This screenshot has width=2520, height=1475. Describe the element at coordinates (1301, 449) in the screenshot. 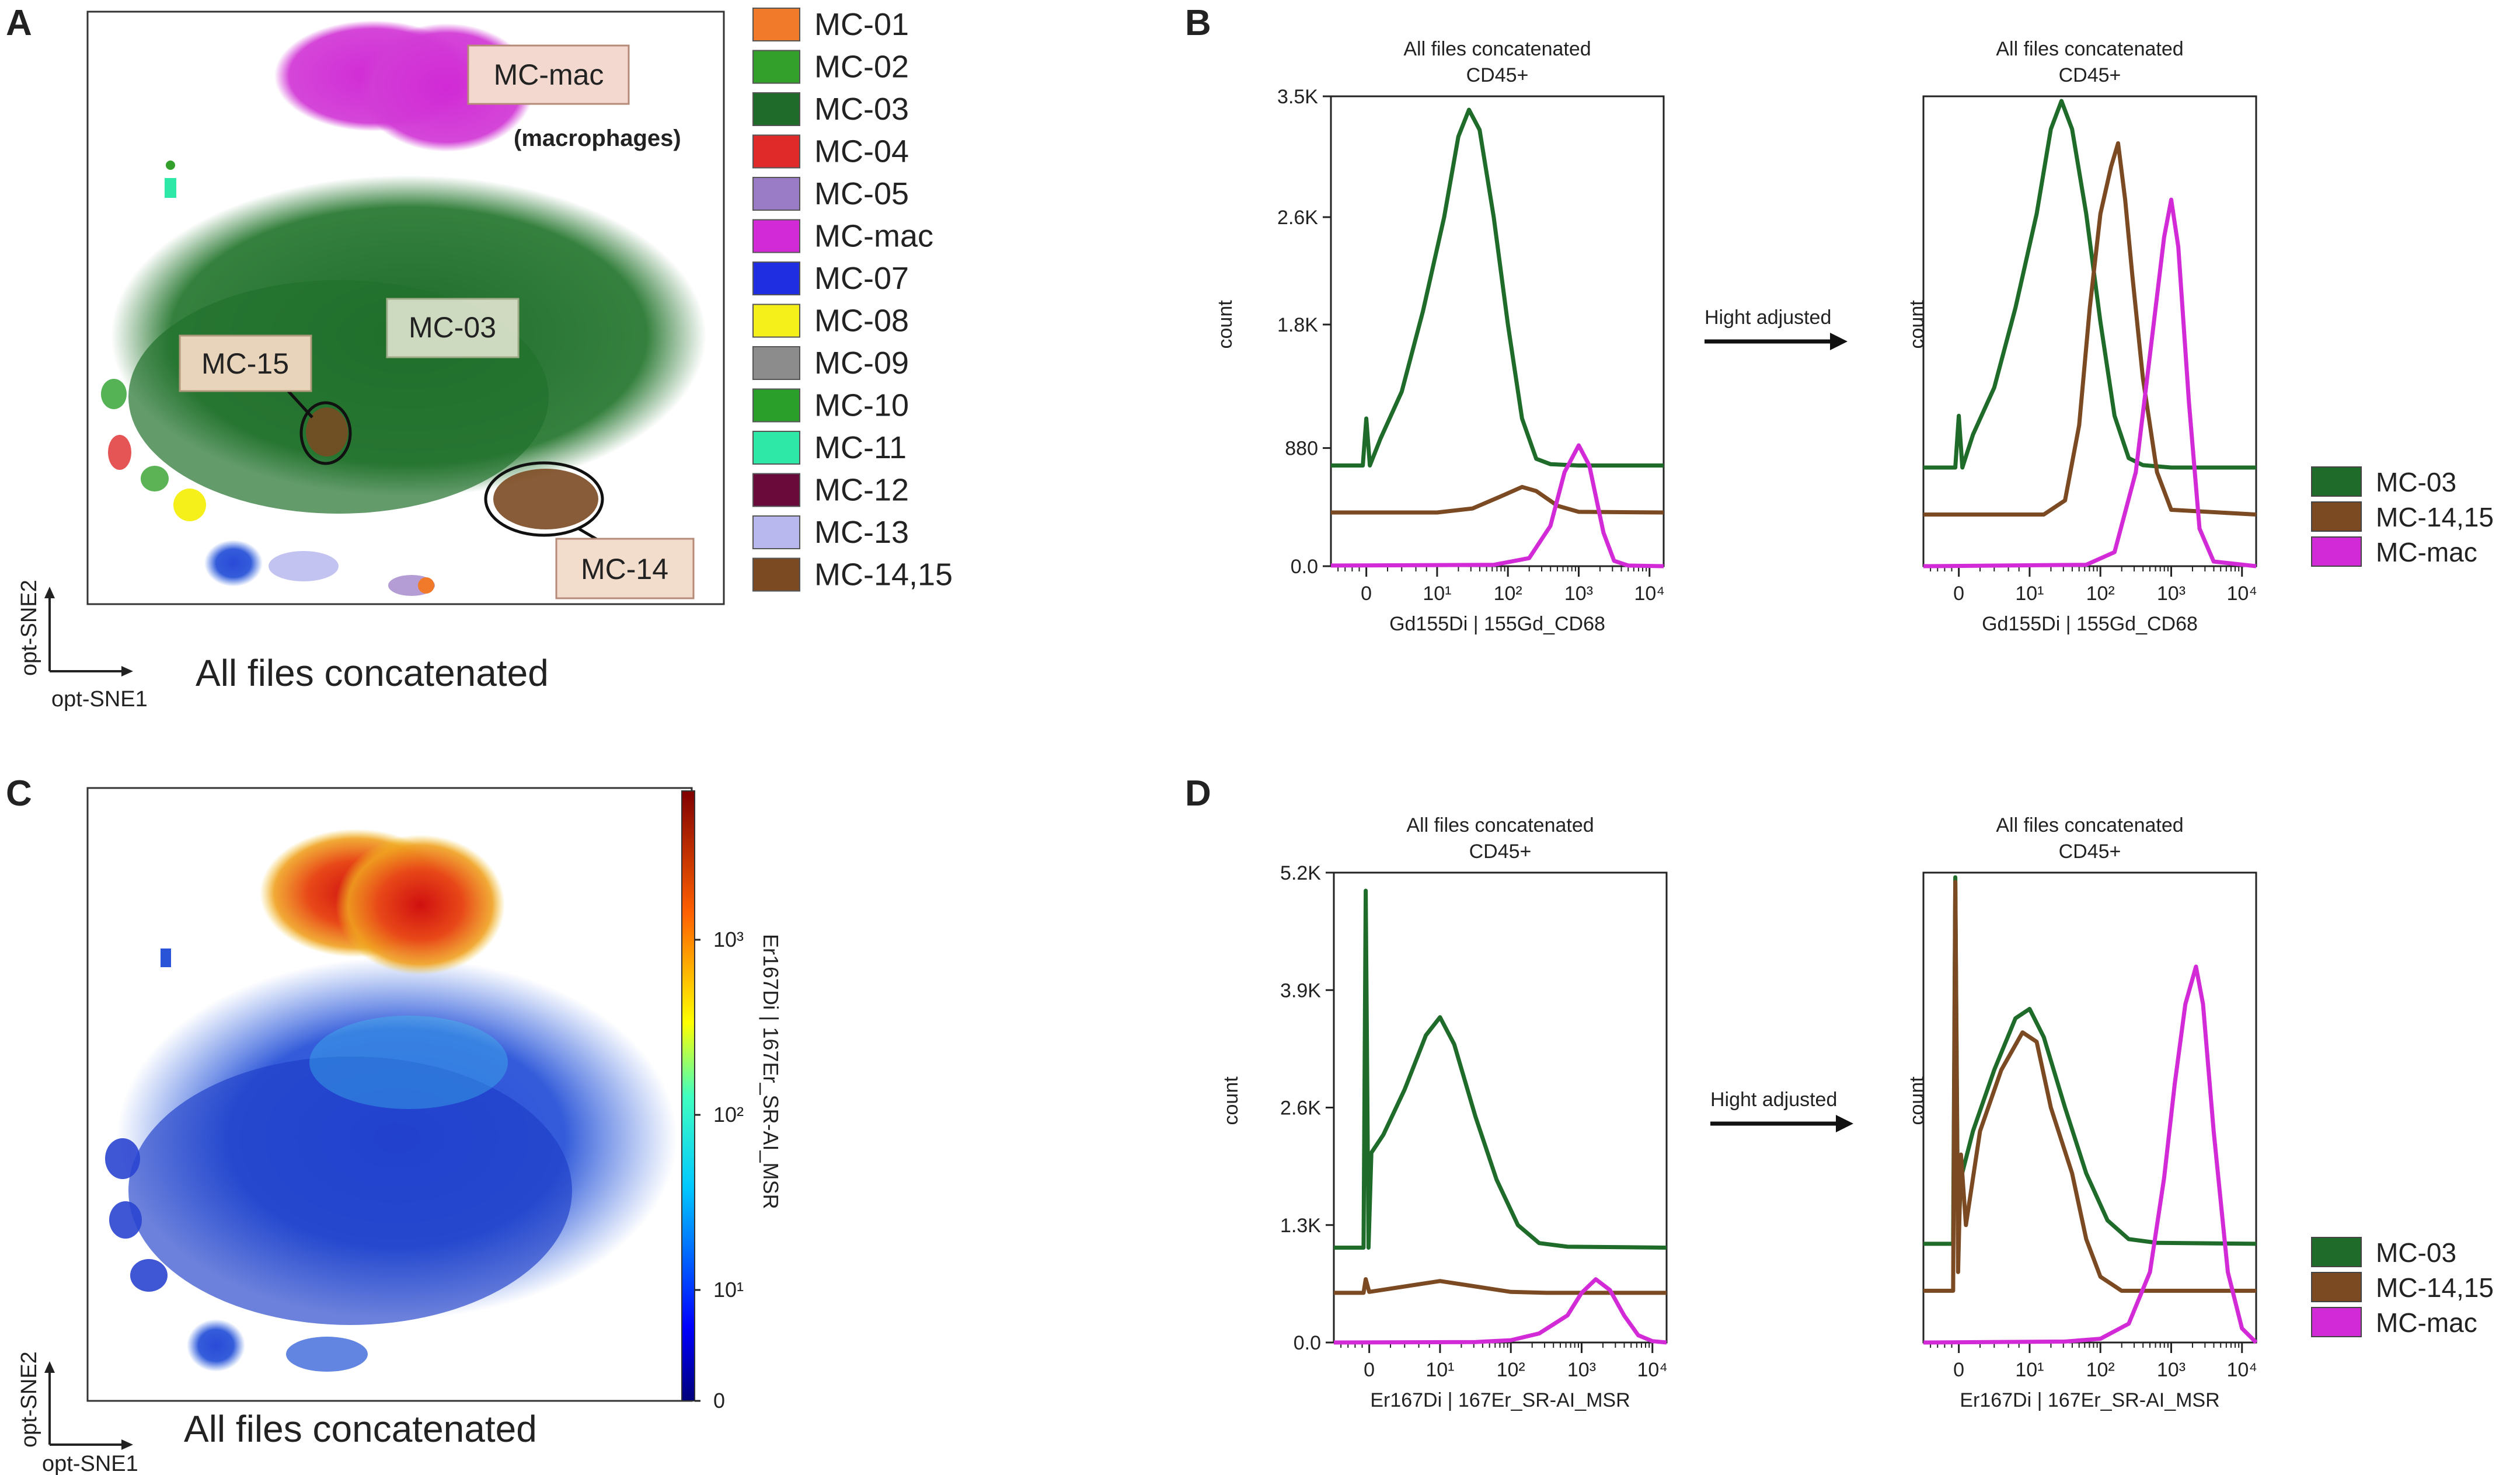

I see `hist-ytick-label: 880` at that location.